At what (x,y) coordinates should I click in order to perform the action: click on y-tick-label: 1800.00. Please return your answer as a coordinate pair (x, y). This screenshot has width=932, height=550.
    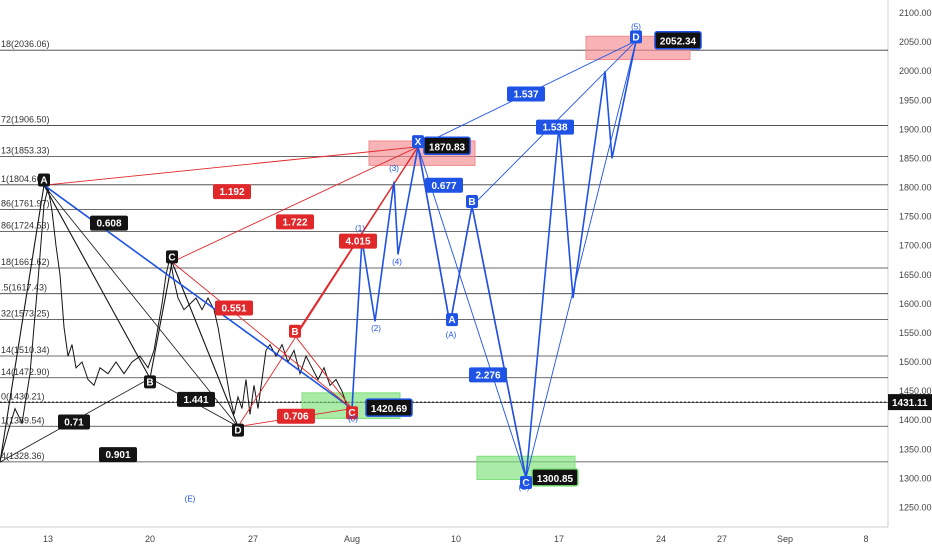
    Looking at the image, I should click on (915, 188).